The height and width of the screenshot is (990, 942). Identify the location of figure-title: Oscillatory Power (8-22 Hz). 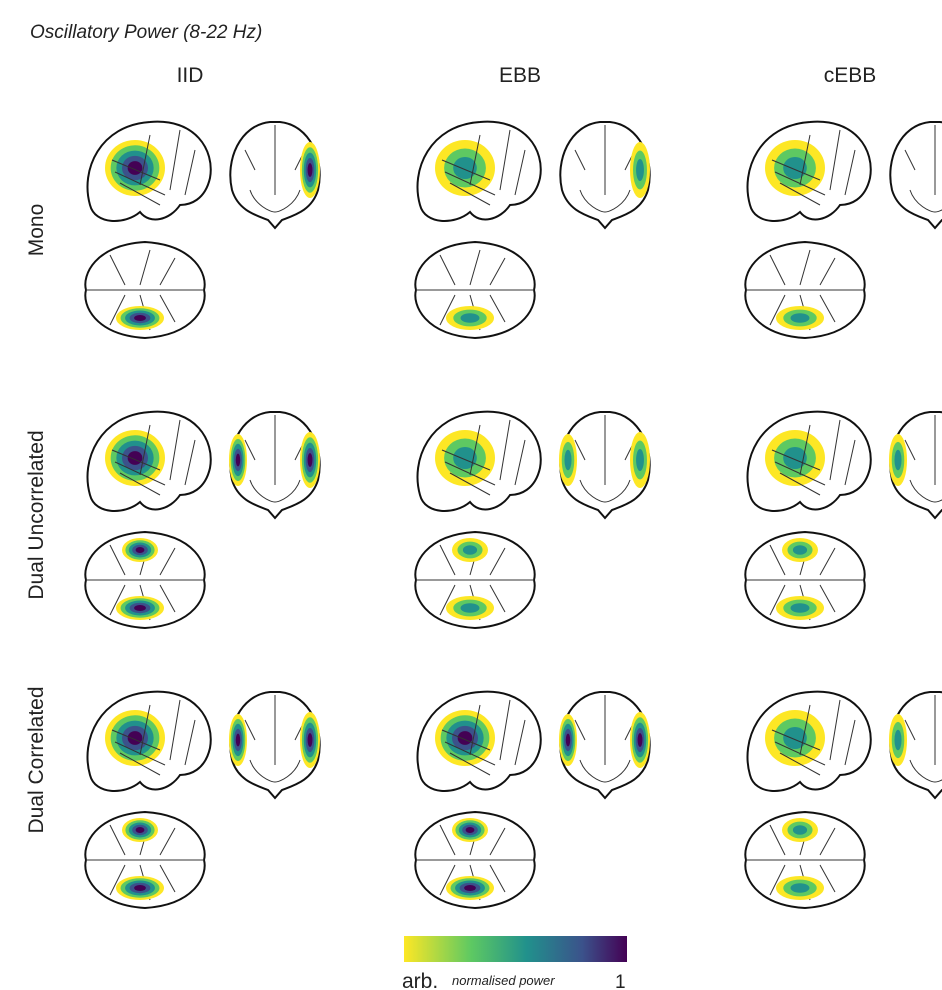
(146, 32).